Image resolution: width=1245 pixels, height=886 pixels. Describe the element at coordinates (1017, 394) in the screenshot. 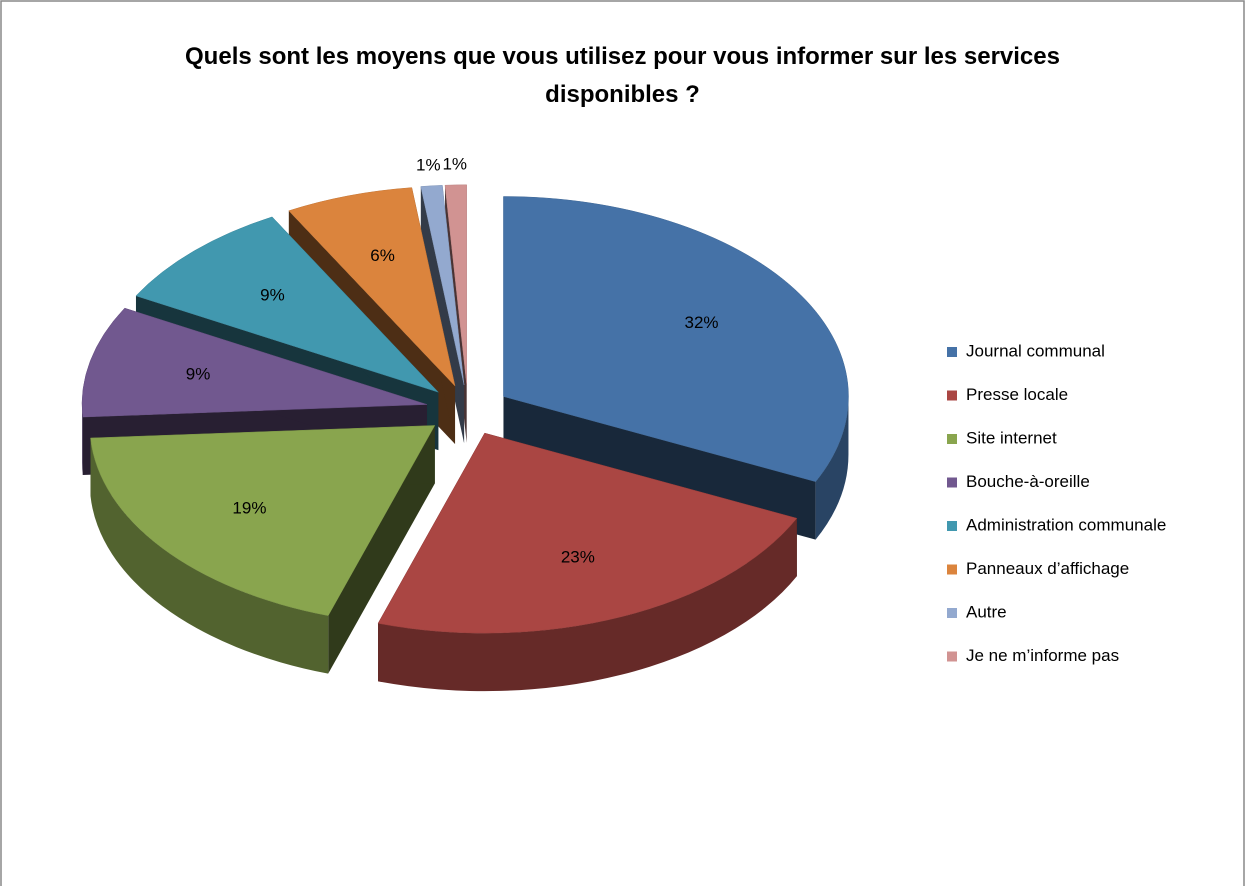

I see `legend-label: Presse locale` at that location.